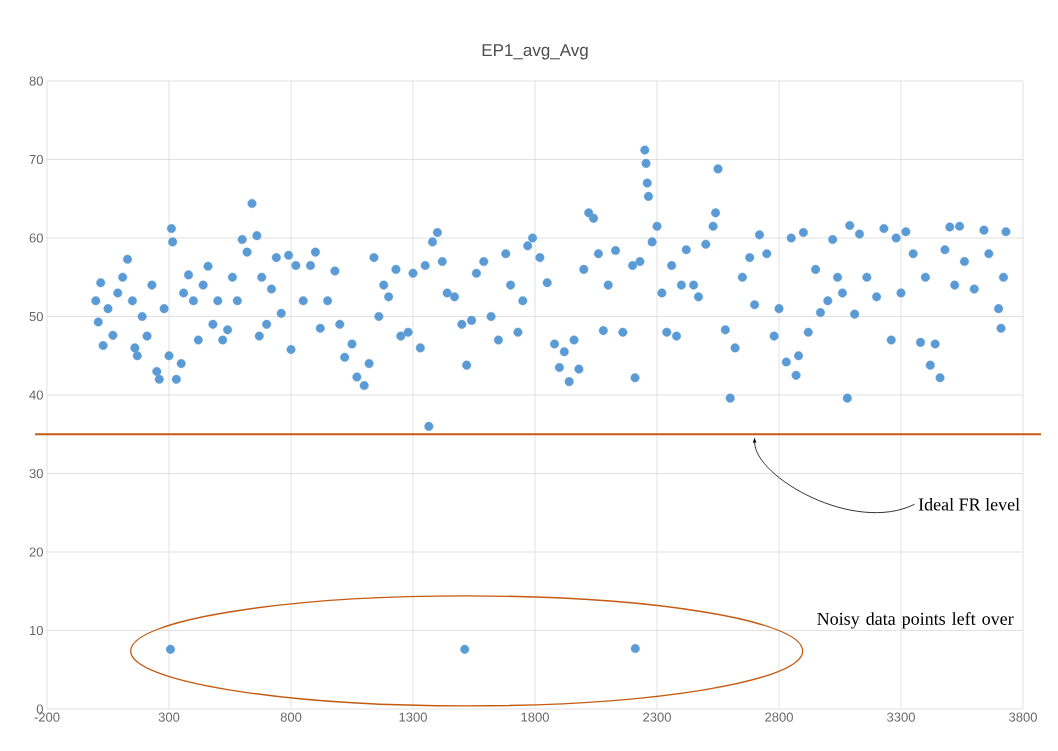 The width and height of the screenshot is (1058, 751). I want to click on y-tick-label: 50, so click(36, 316).